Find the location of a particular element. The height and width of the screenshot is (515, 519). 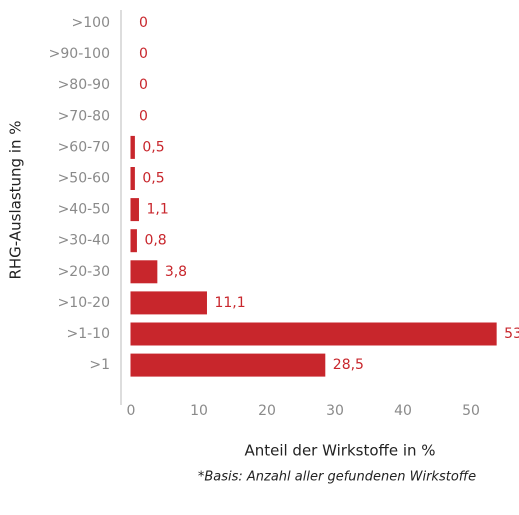

y-tick-label: >70-80 is located at coordinates (84, 116).